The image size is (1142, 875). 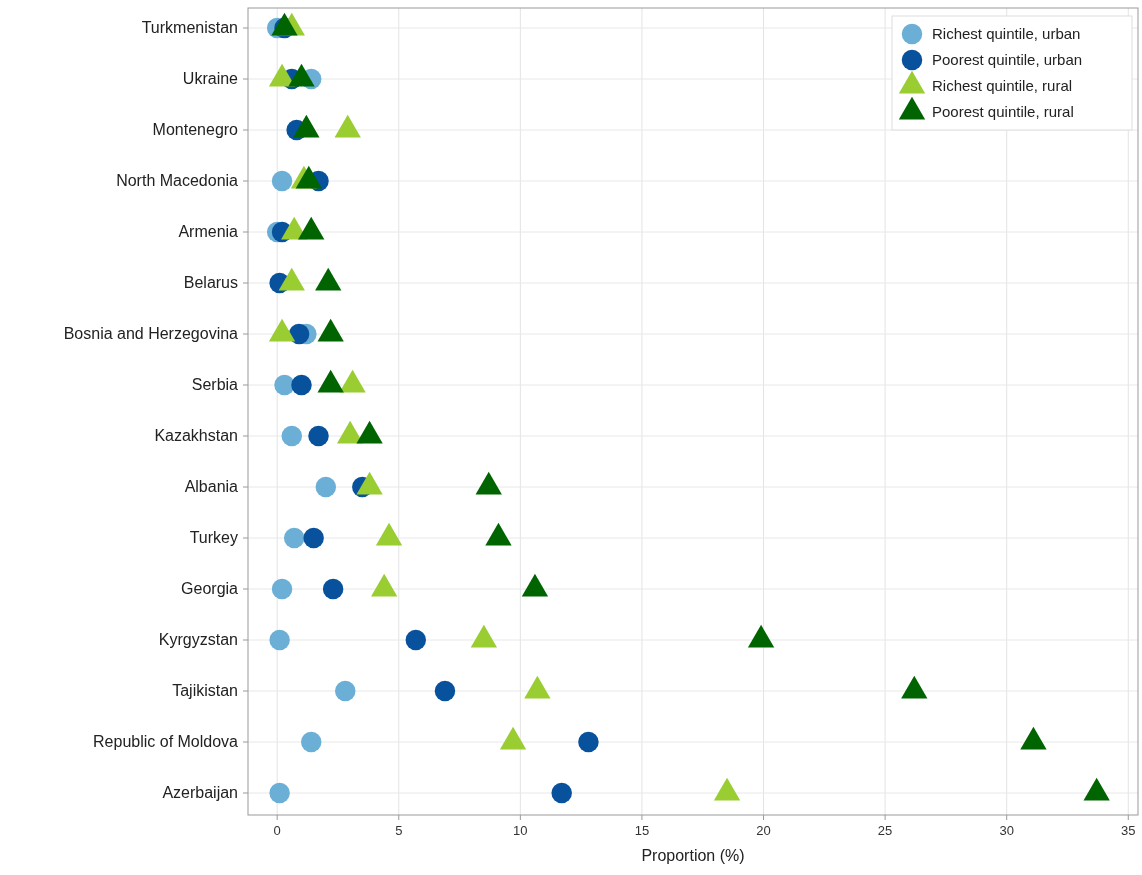 What do you see at coordinates (210, 282) in the screenshot?
I see `y-tick-label: Belarus` at bounding box center [210, 282].